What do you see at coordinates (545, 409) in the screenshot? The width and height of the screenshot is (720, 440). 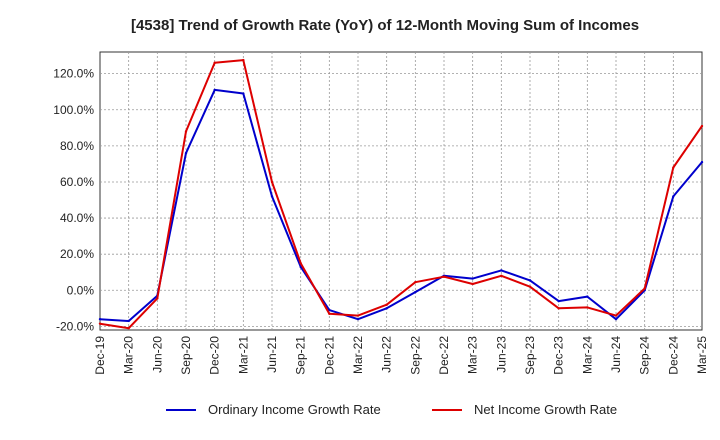 I see `legend-label-2: Net Income Growth Rate` at bounding box center [545, 409].